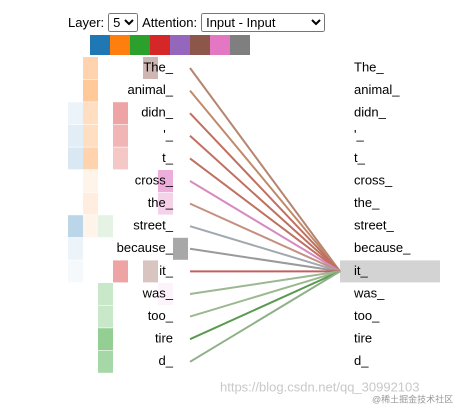  I want to click on left-token: tire, so click(164, 338).